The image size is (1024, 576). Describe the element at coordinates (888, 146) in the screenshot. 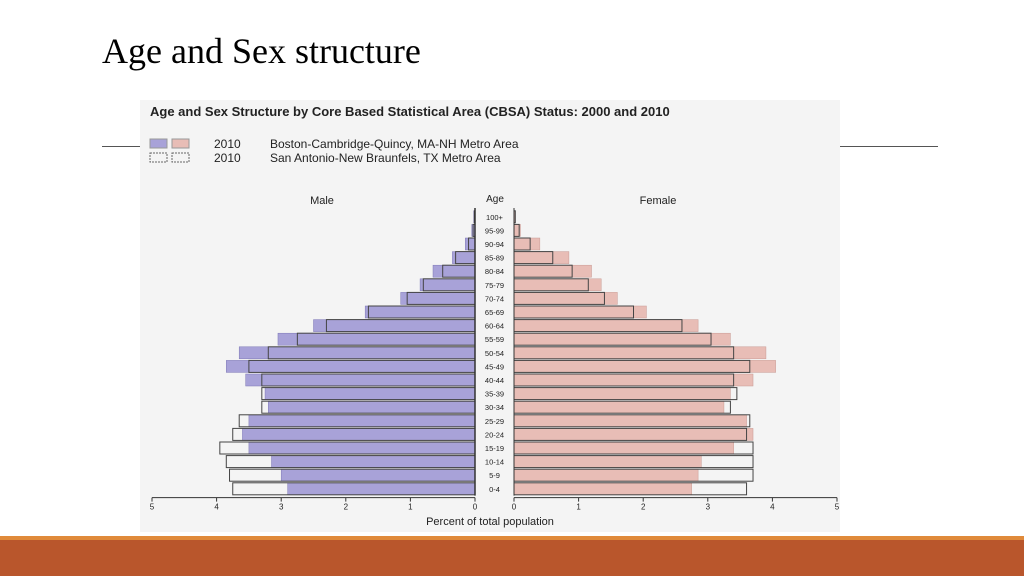

I see `title-rule-right` at that location.